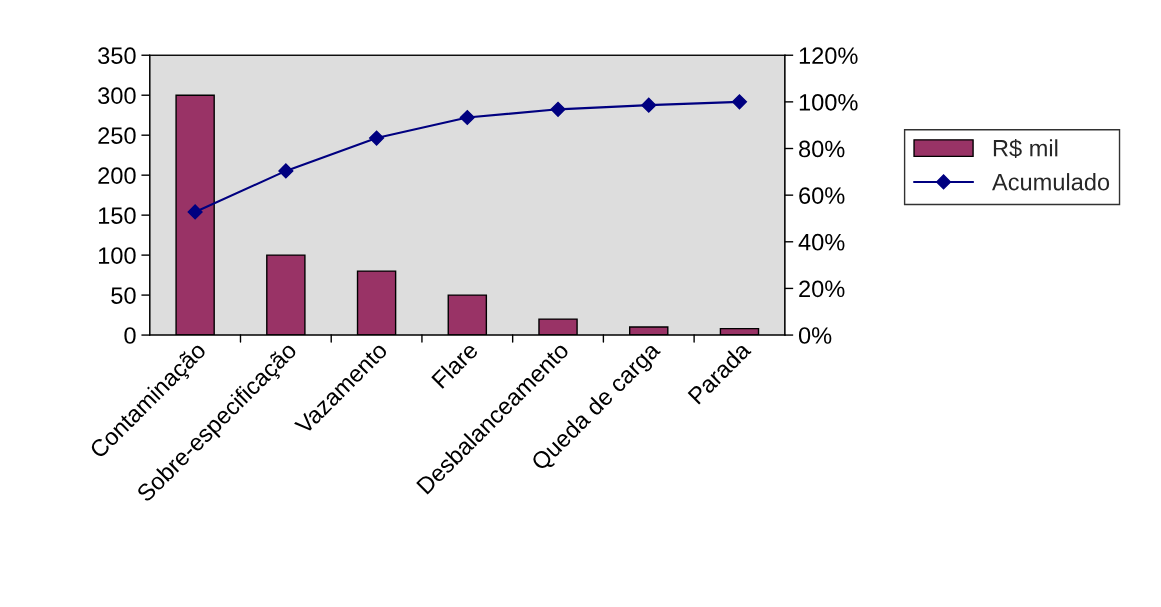 This screenshot has width=1161, height=607. I want to click on y-tick-label: 200, so click(117, 175).